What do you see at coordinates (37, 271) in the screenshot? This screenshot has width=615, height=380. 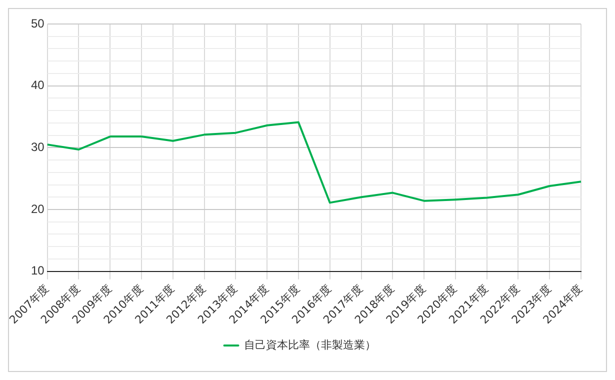 I see `y-tick-label: 10` at bounding box center [37, 271].